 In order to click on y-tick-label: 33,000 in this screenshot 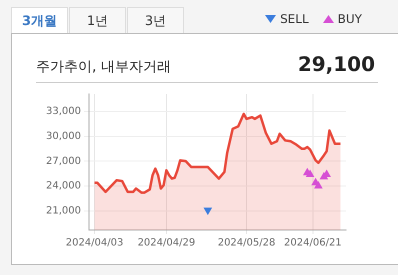, I will do `click(63, 112)`.